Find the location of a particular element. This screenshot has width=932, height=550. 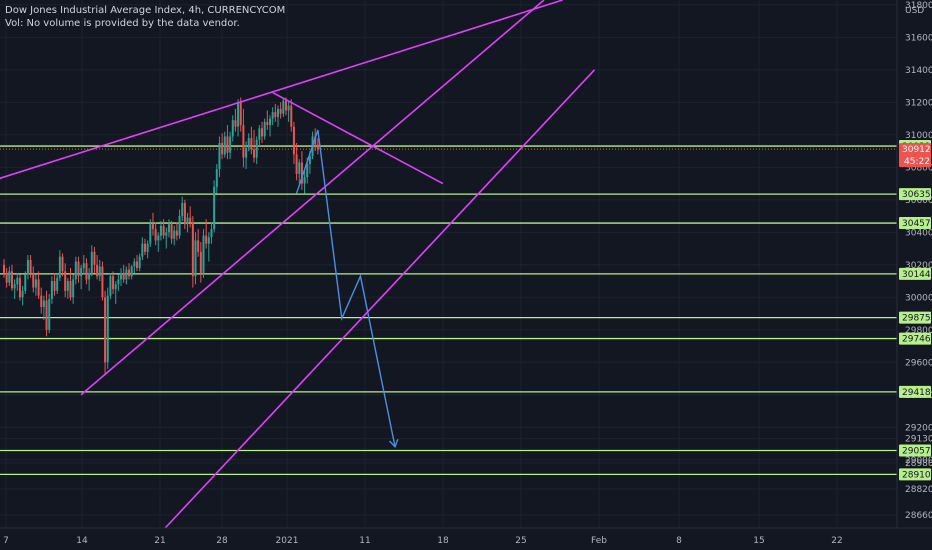

projection-path is located at coordinates (345, 288).